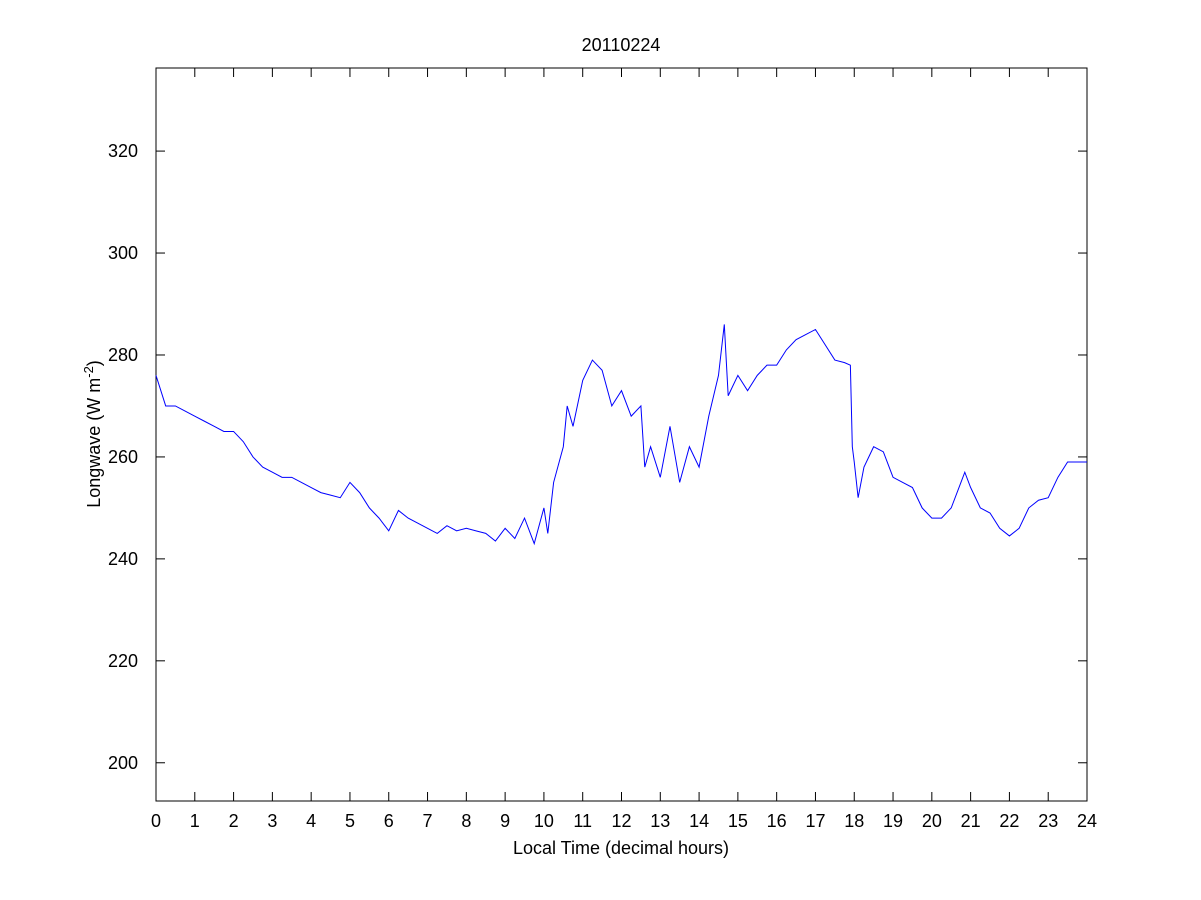 The width and height of the screenshot is (1201, 900). Describe the element at coordinates (123, 457) in the screenshot. I see `y-tick-label: 260` at that location.